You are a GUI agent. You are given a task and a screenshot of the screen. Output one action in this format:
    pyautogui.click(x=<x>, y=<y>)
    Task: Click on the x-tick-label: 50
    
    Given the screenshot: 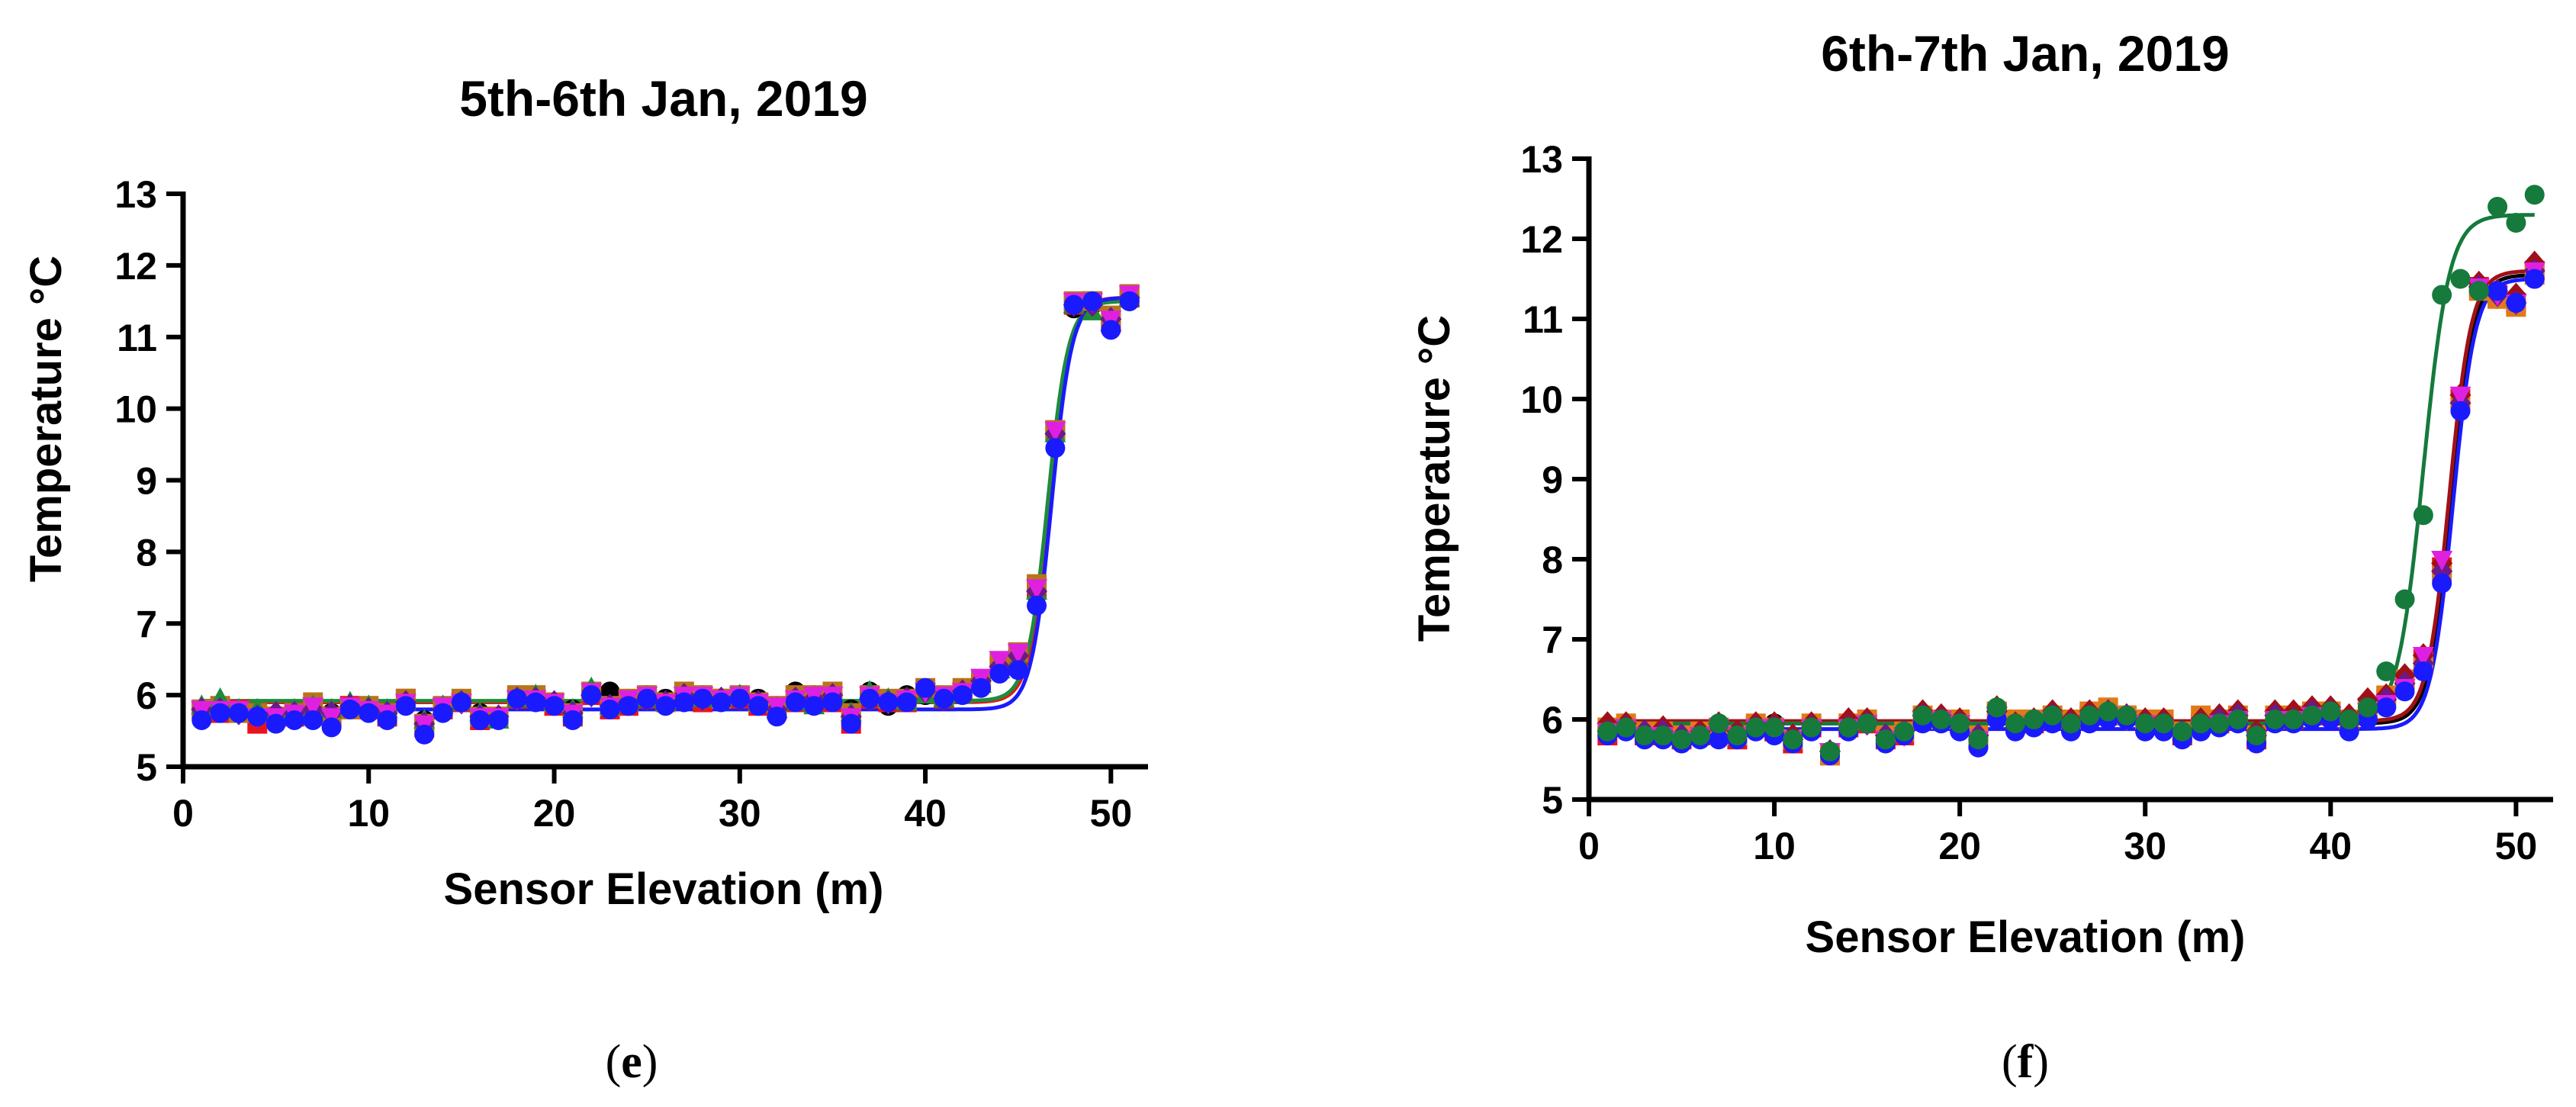 What is the action you would take?
    pyautogui.click(x=2516, y=846)
    